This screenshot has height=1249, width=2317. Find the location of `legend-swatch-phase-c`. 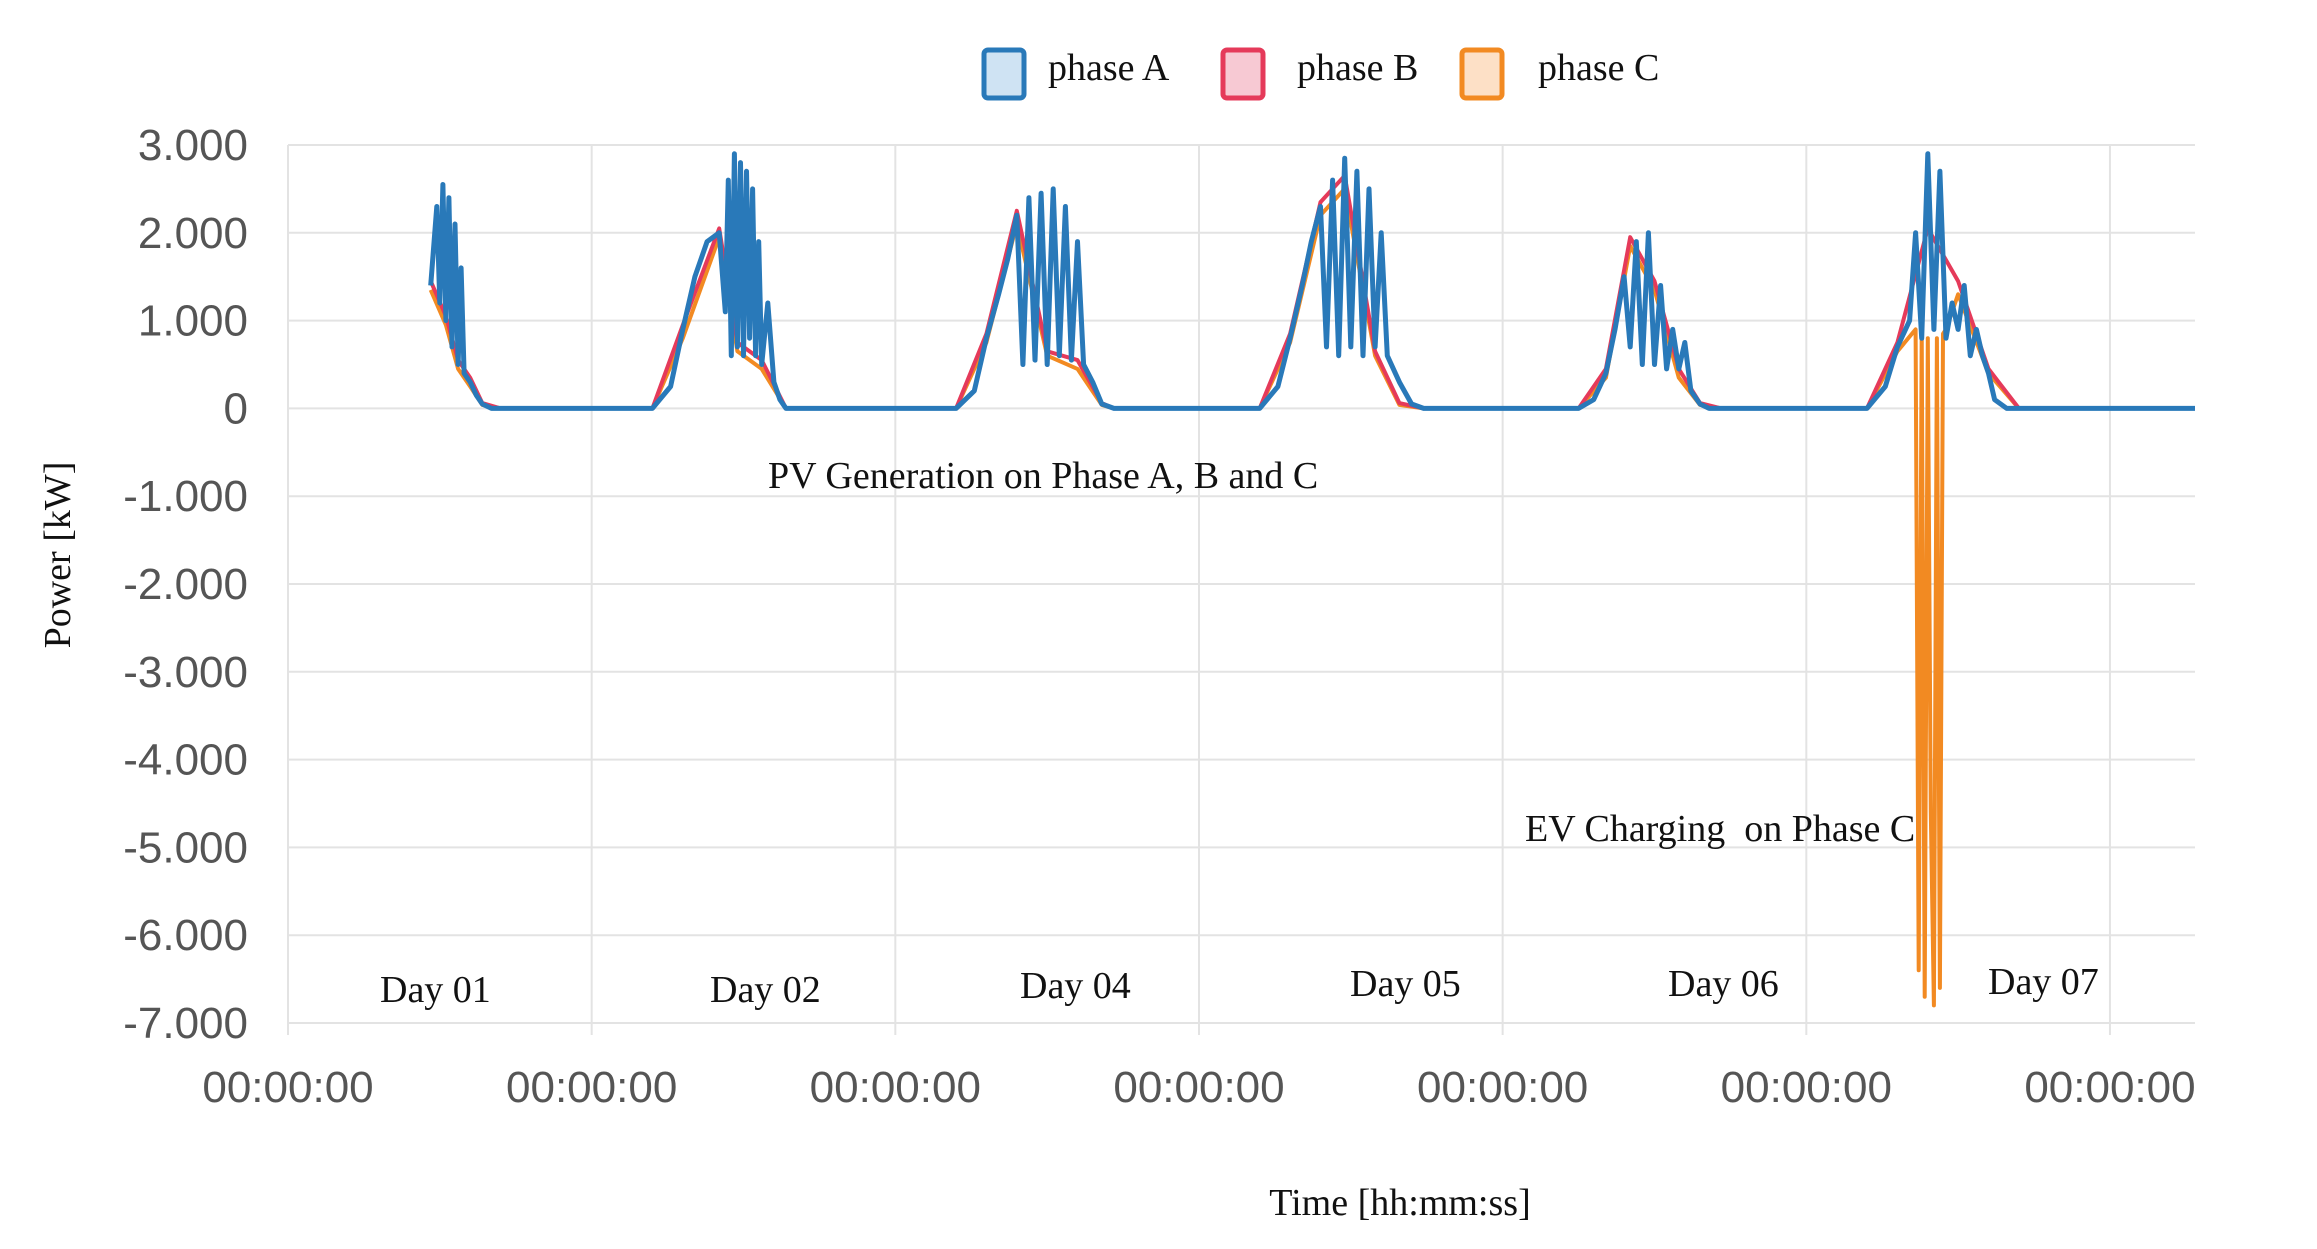

legend-swatch-phase-c is located at coordinates (1482, 74).